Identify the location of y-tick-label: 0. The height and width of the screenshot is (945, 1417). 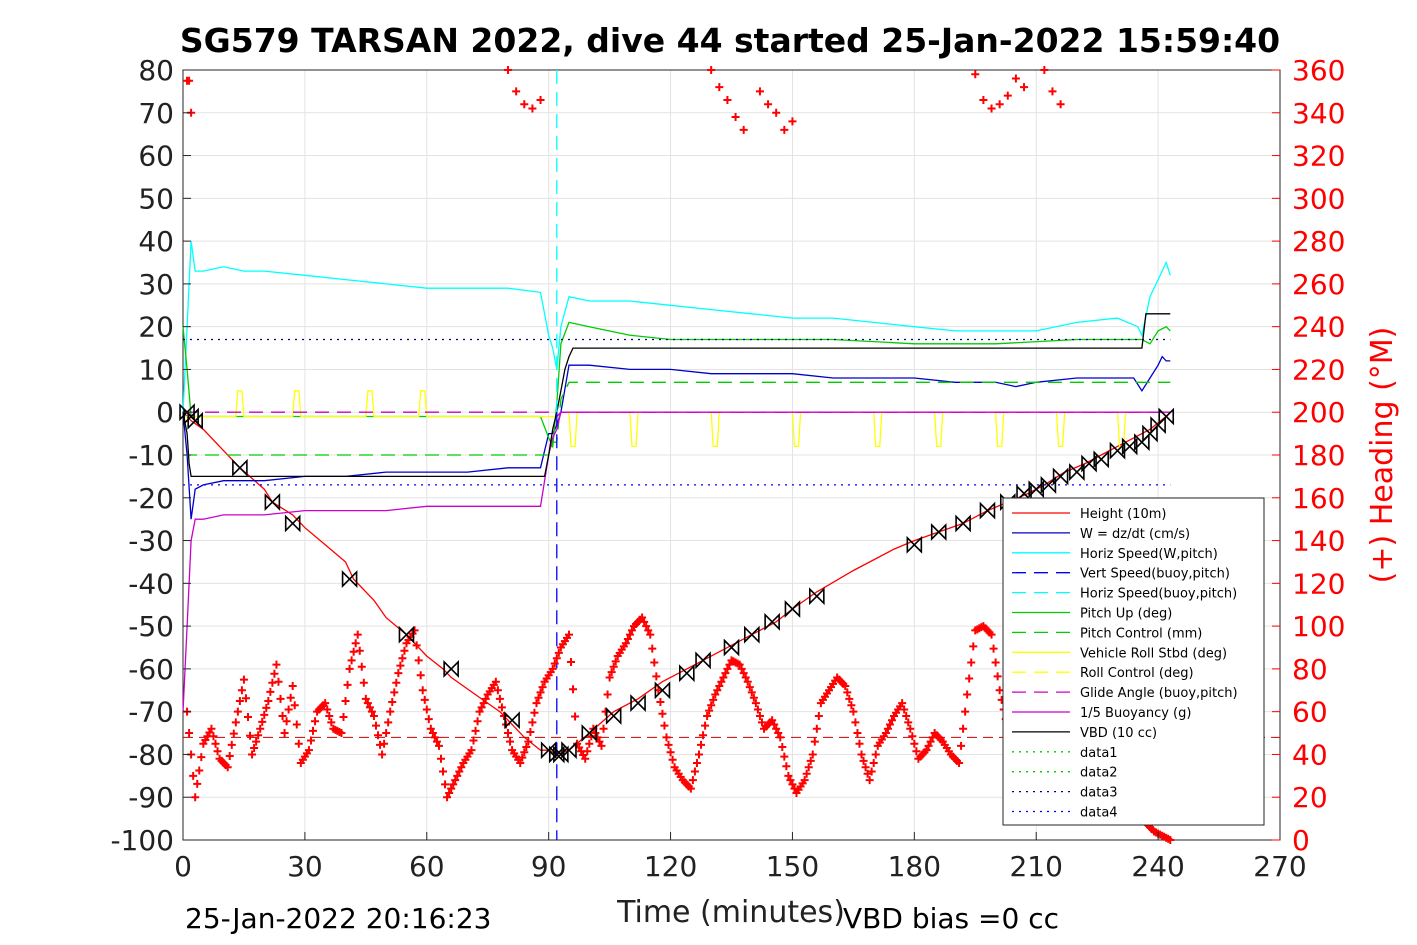
(165, 412).